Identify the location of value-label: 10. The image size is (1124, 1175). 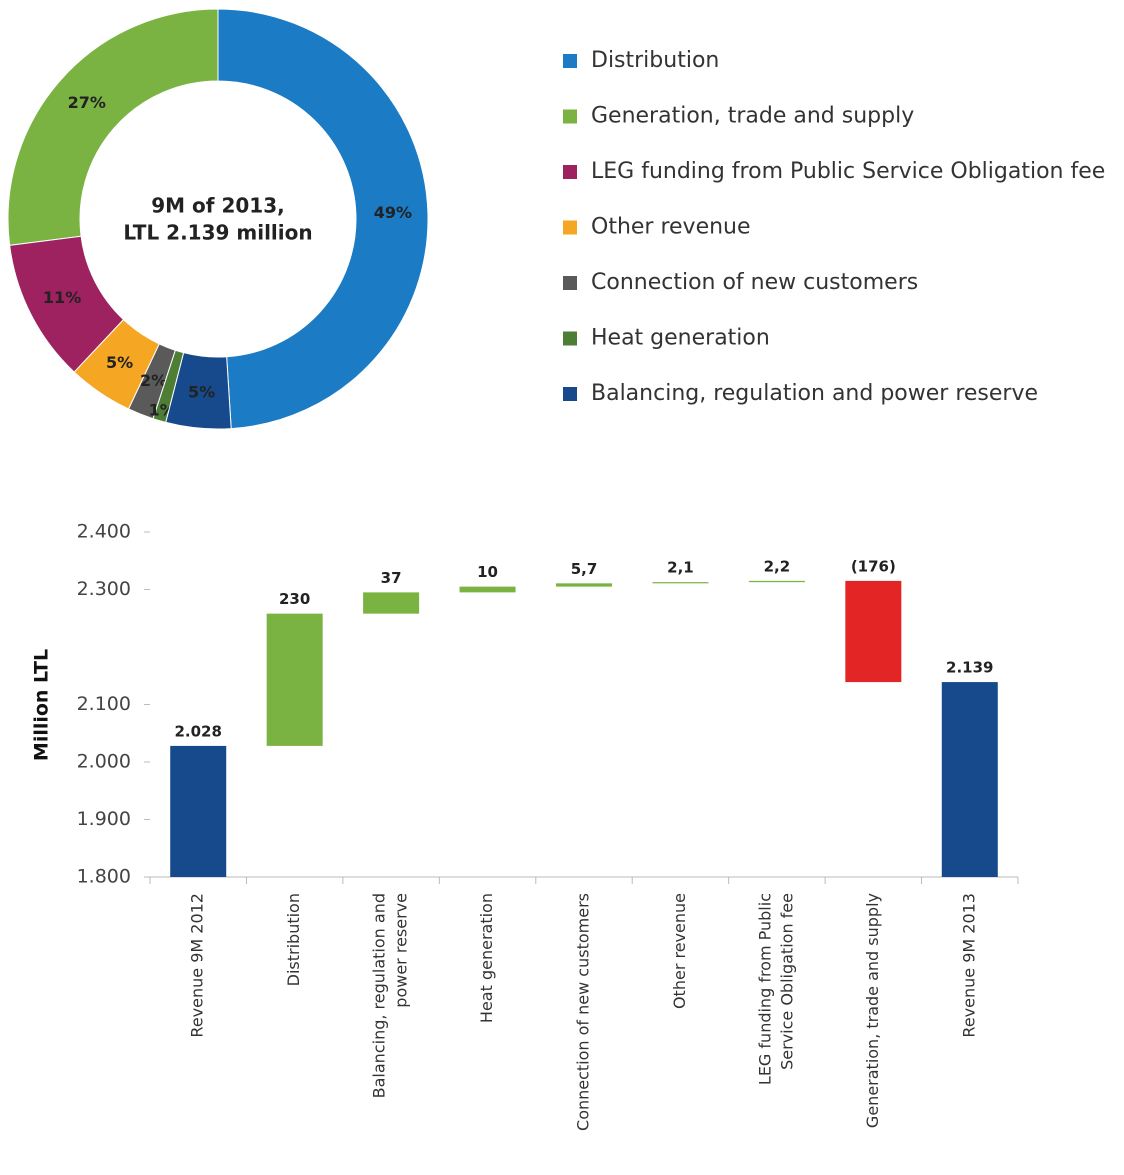
(487, 572).